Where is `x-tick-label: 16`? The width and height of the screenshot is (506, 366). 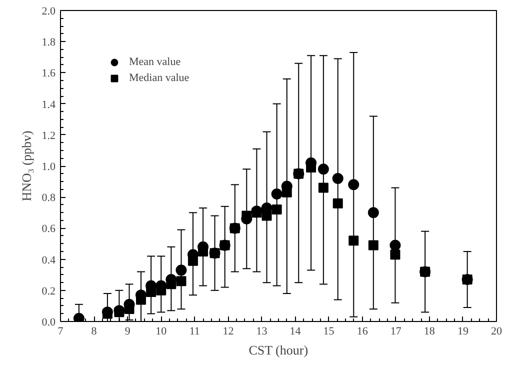 x-tick-label: 16 is located at coordinates (362, 332).